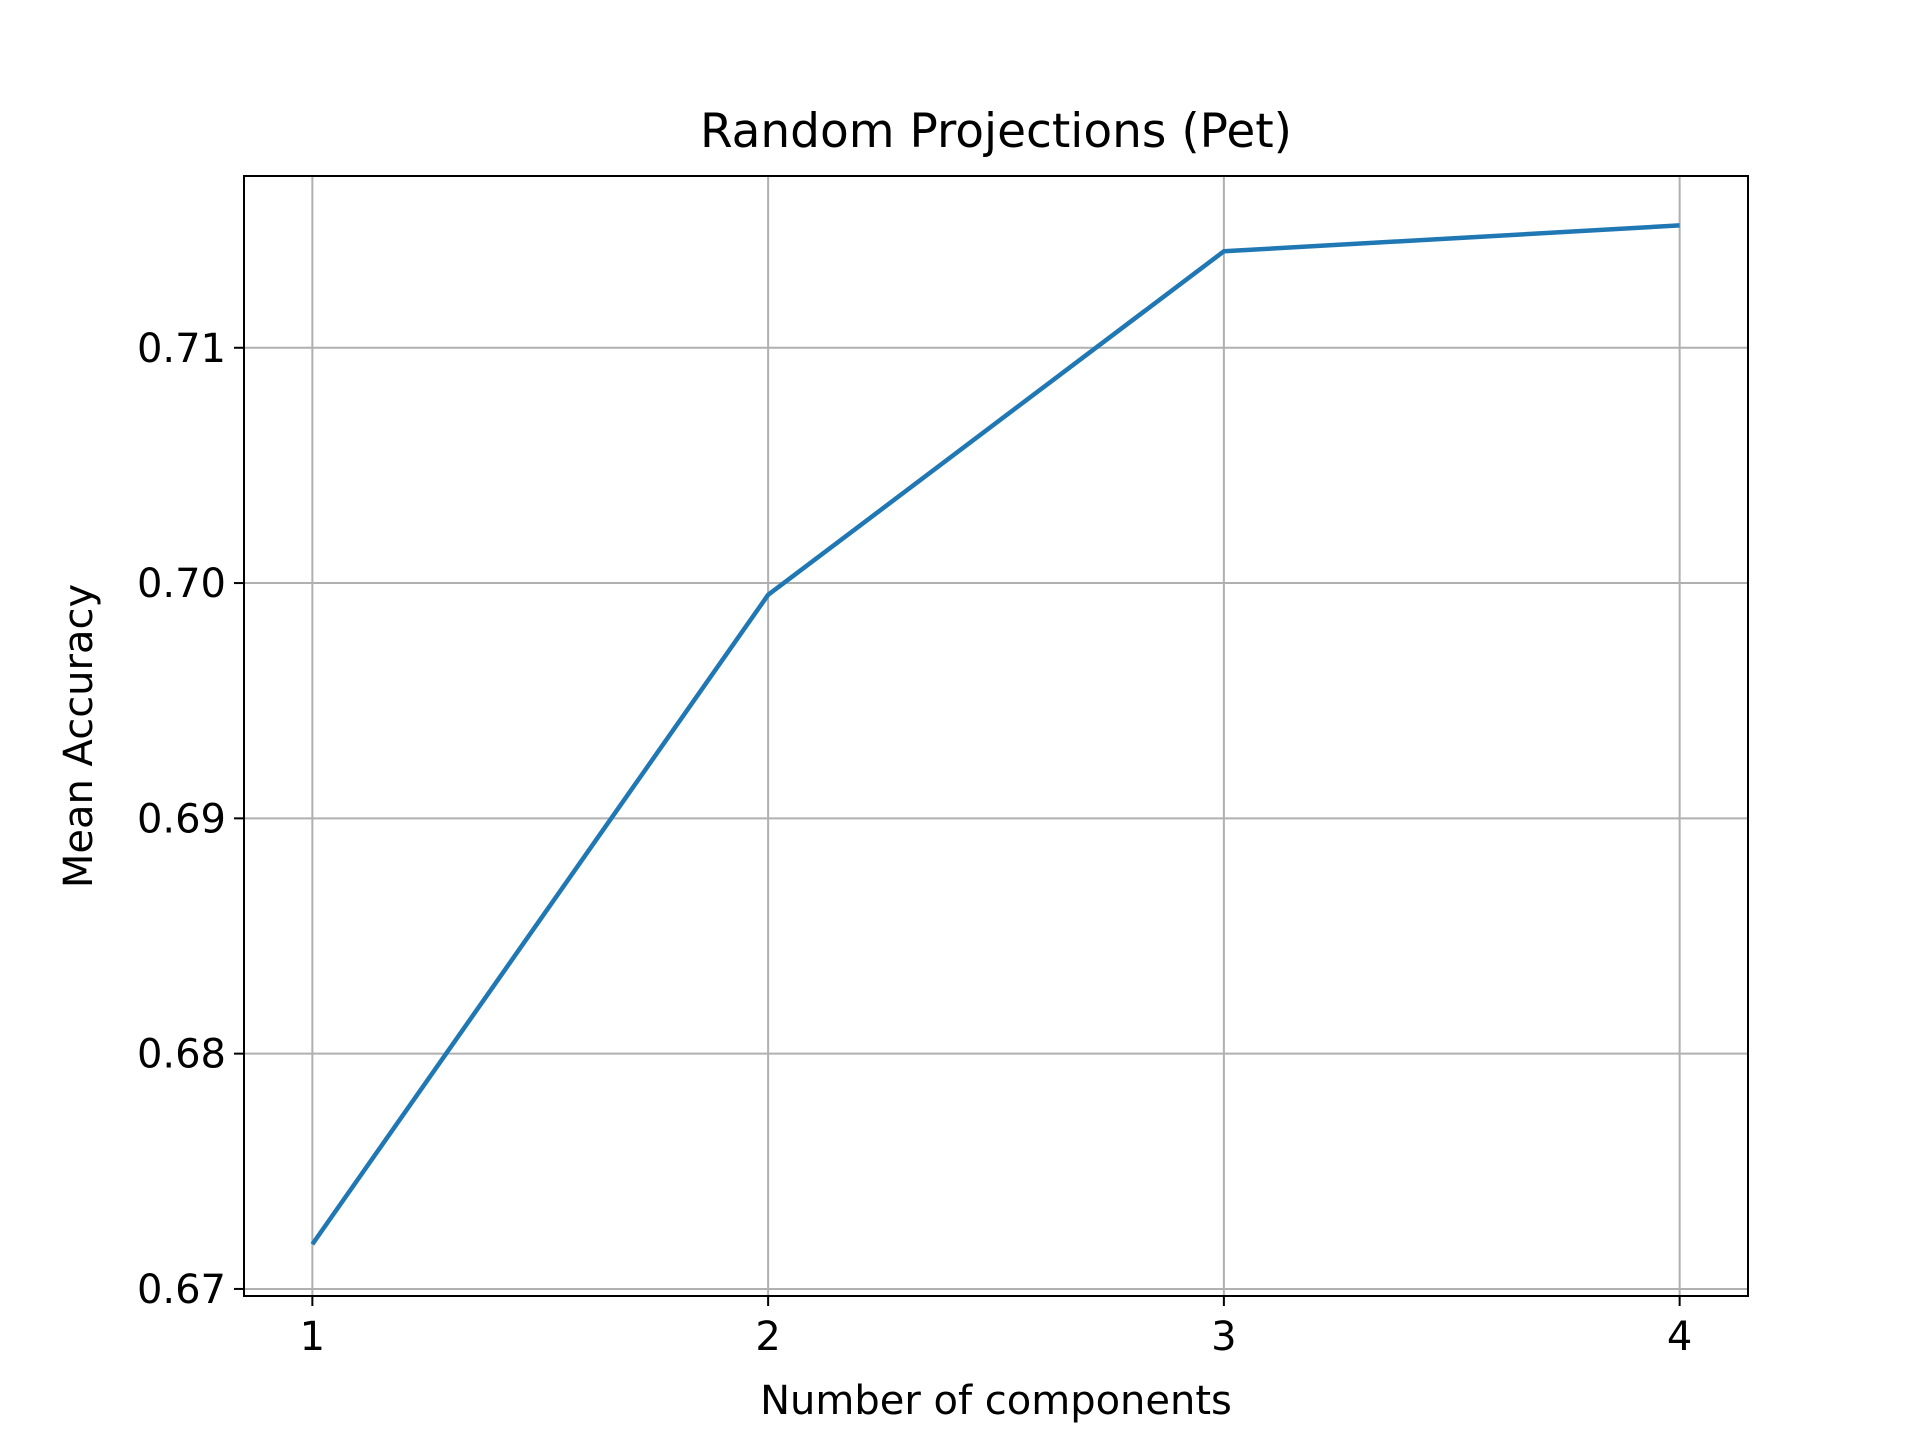  Describe the element at coordinates (312, 1337) in the screenshot. I see `x-tick-label: 1` at that location.